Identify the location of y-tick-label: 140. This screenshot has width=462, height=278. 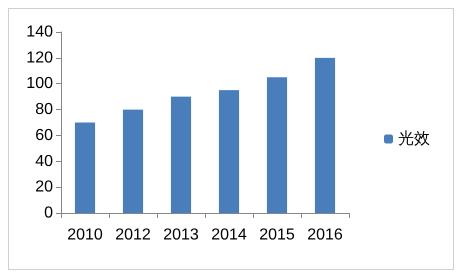
(40, 32).